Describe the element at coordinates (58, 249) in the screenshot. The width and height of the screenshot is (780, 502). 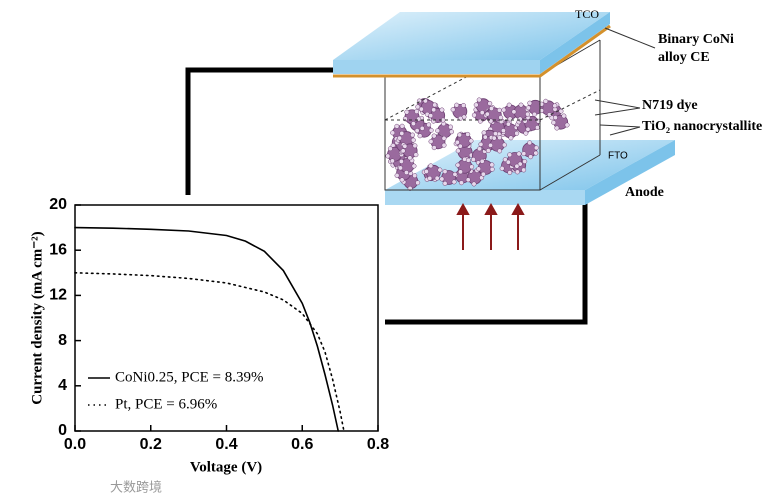
I see `y-tick-label: 16` at that location.